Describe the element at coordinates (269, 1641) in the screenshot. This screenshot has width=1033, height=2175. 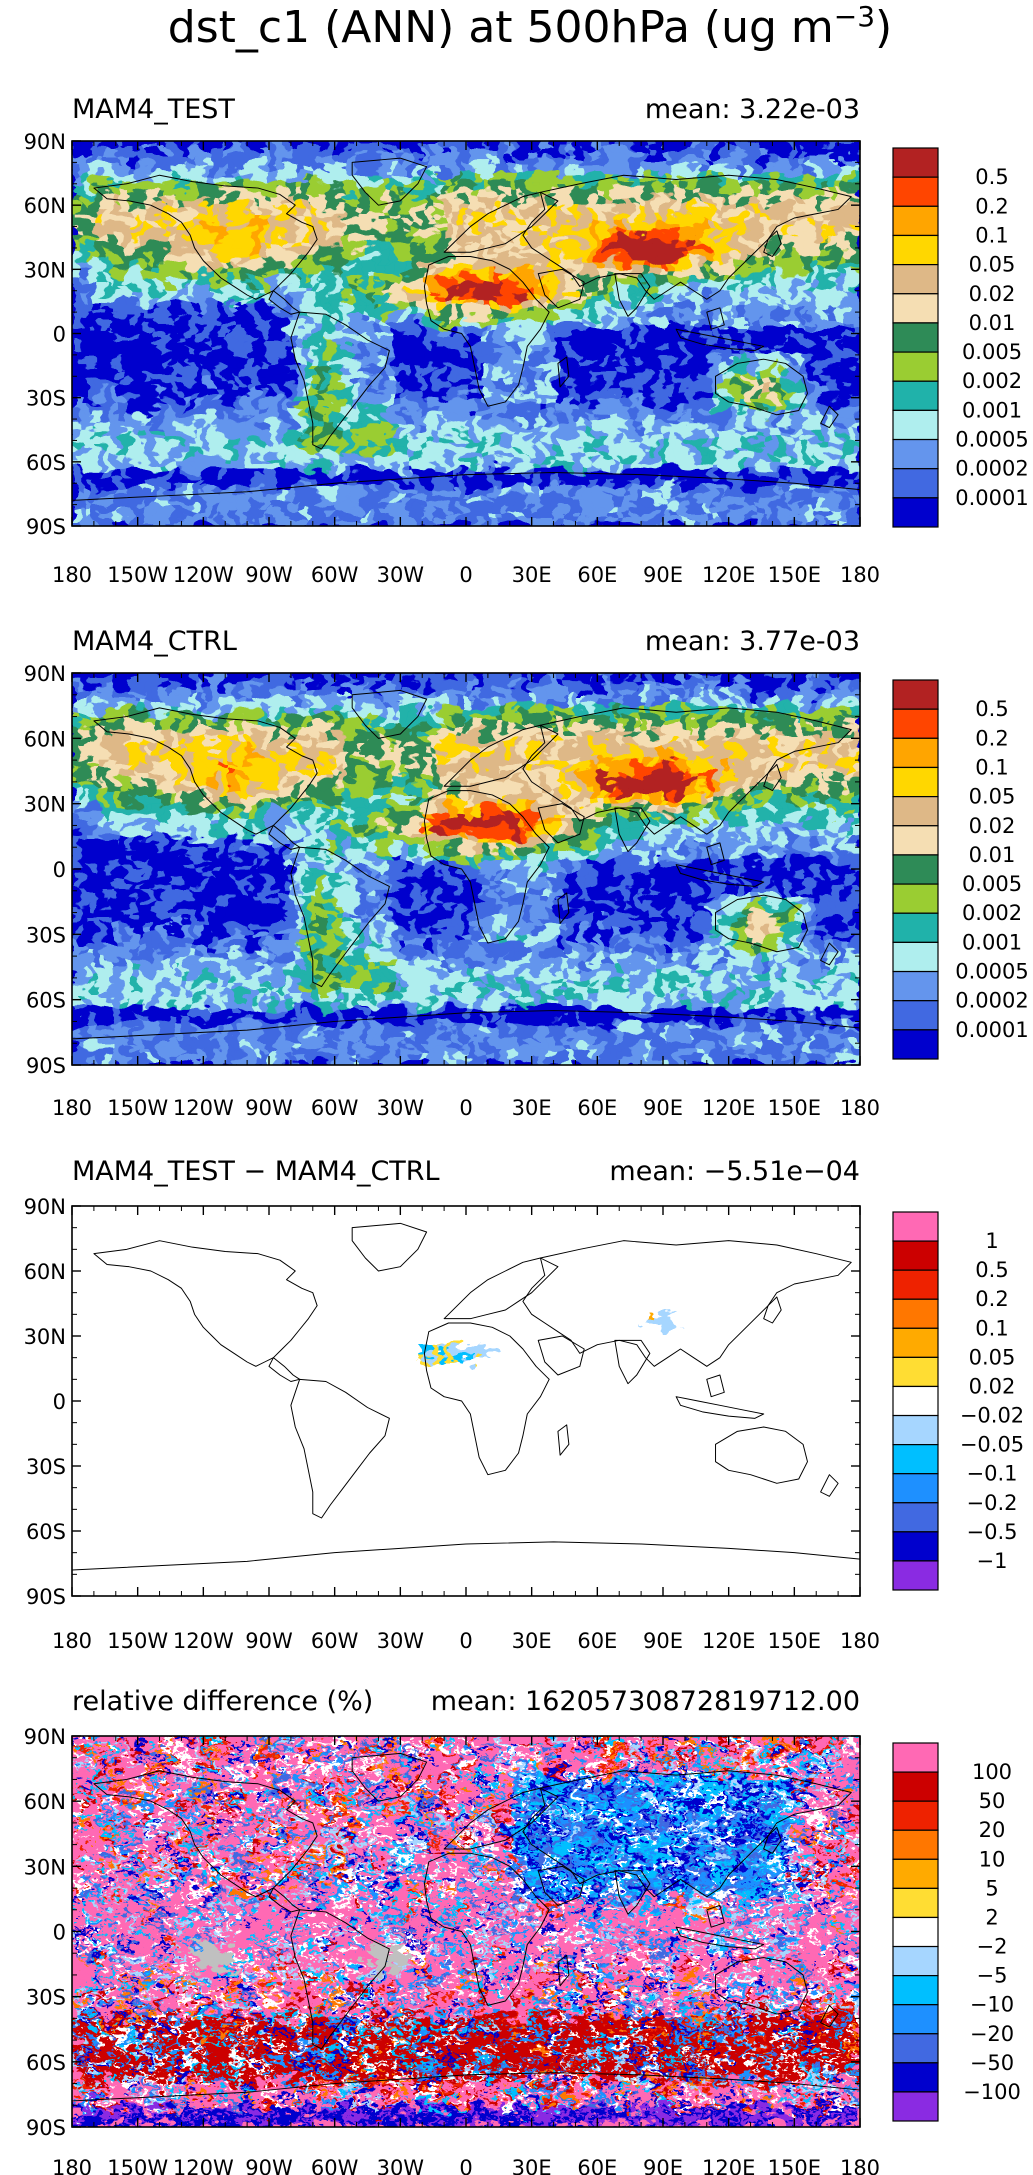
I see `lon-tick-label: 90W` at that location.